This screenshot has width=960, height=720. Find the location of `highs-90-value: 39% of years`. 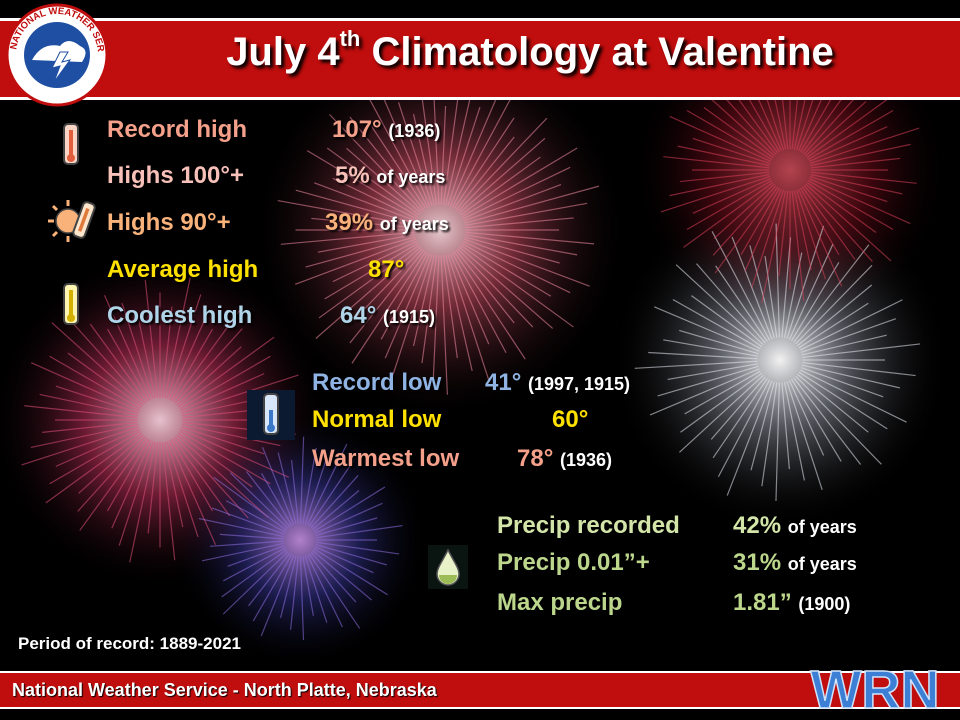

highs-90-value: 39% of years is located at coordinates (387, 222).